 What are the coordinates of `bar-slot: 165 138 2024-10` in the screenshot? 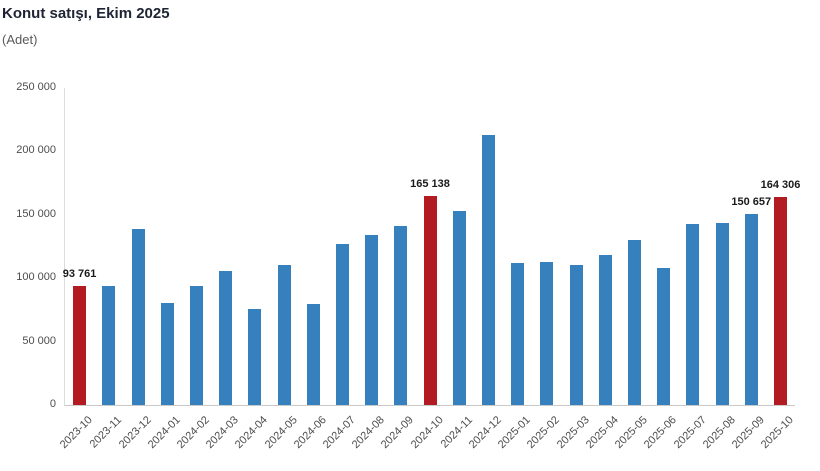 It's located at (428, 269).